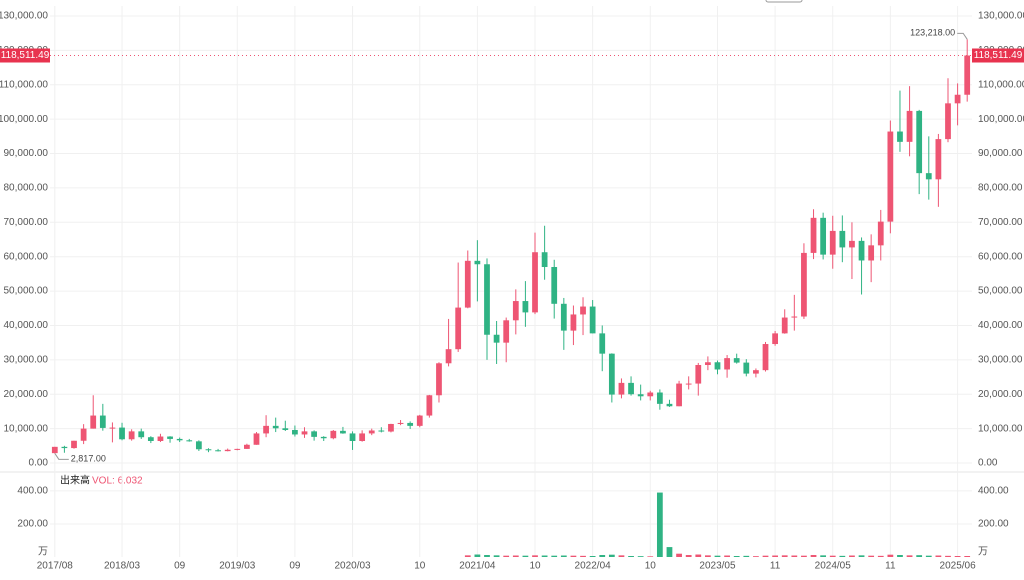  Describe the element at coordinates (717, 566) in the screenshot. I see `x-tick-label: 2023/05` at that location.